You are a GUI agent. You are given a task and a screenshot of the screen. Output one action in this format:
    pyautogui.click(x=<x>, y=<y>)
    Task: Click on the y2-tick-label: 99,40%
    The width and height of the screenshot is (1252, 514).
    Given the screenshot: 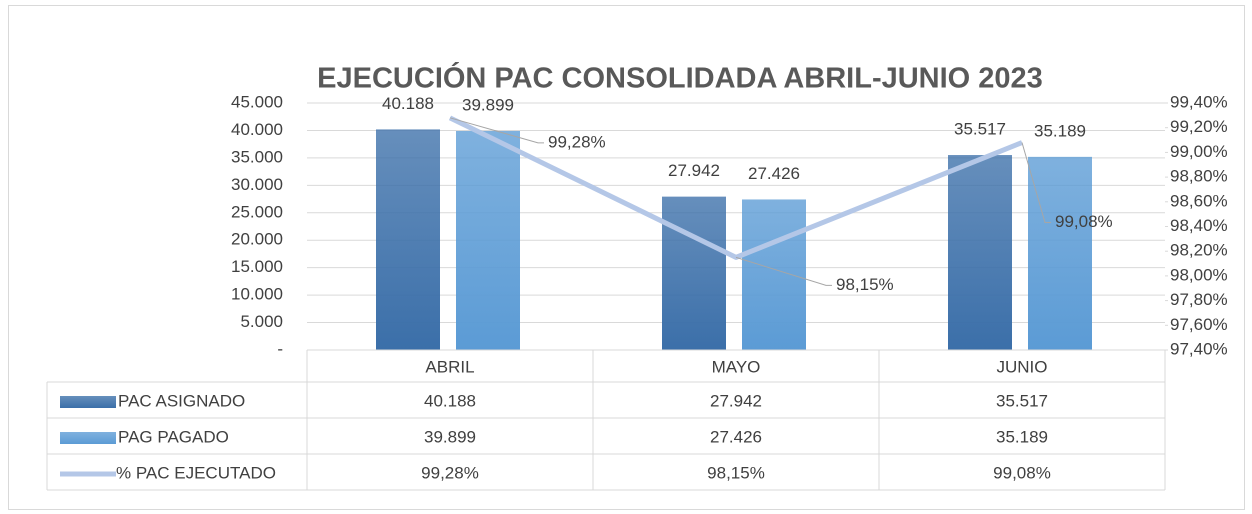 What is the action you would take?
    pyautogui.click(x=1199, y=101)
    